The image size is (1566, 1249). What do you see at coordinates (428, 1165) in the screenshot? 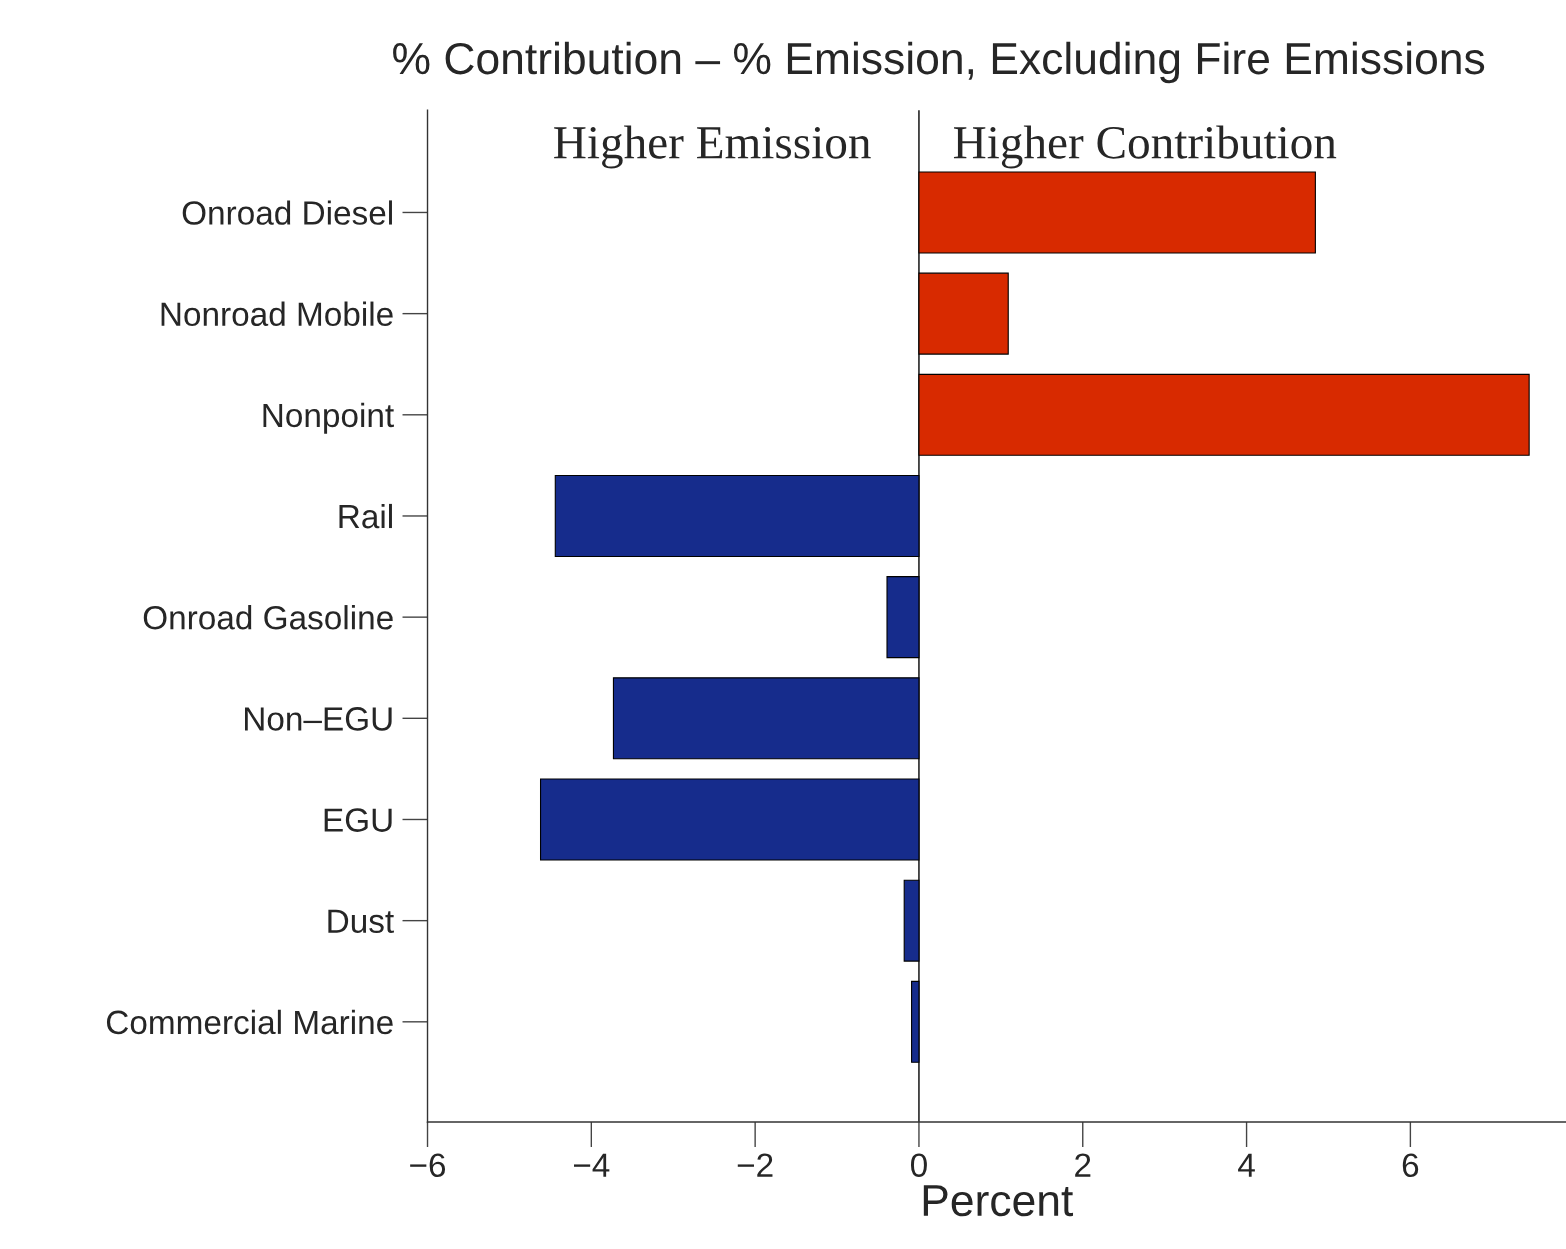
I see `x-tick-label: −6` at bounding box center [428, 1165].